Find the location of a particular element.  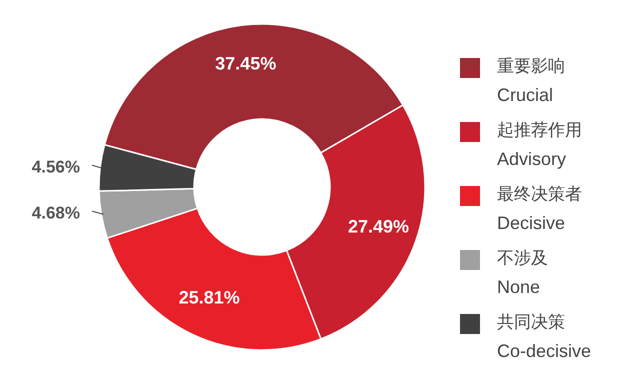

legend-label: 共同决策 Co-decisive is located at coordinates (544, 336).